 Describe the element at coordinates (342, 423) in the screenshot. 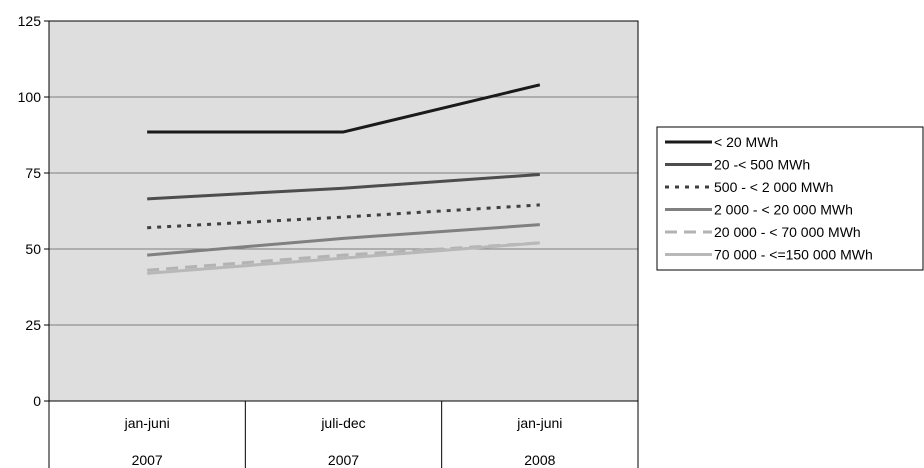

I see `x-tick-label: juli-dec` at that location.